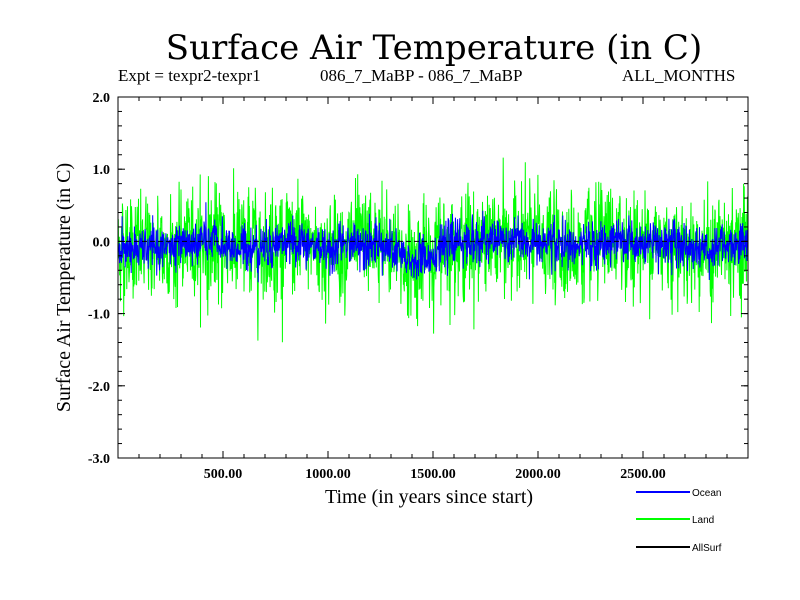 This screenshot has height=600, width=800. Describe the element at coordinates (429, 497) in the screenshot. I see `x-axis-label: Time (in years since start)` at that location.